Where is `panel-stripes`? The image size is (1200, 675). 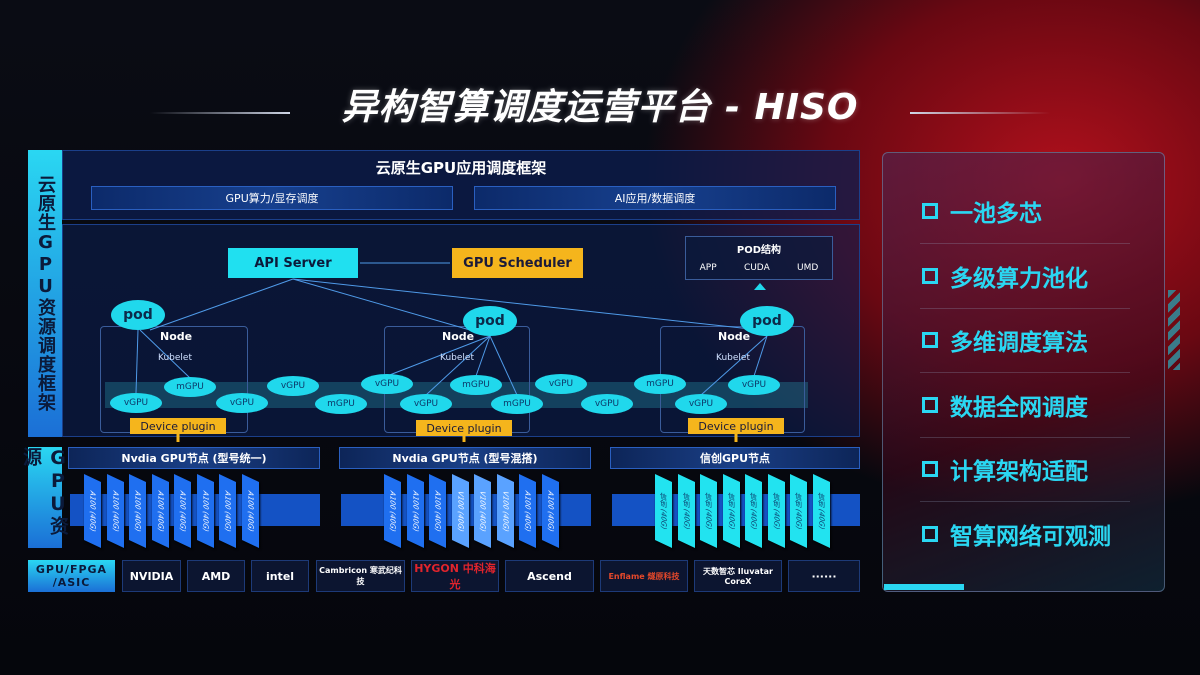 panel-stripes is located at coordinates (1174, 330).